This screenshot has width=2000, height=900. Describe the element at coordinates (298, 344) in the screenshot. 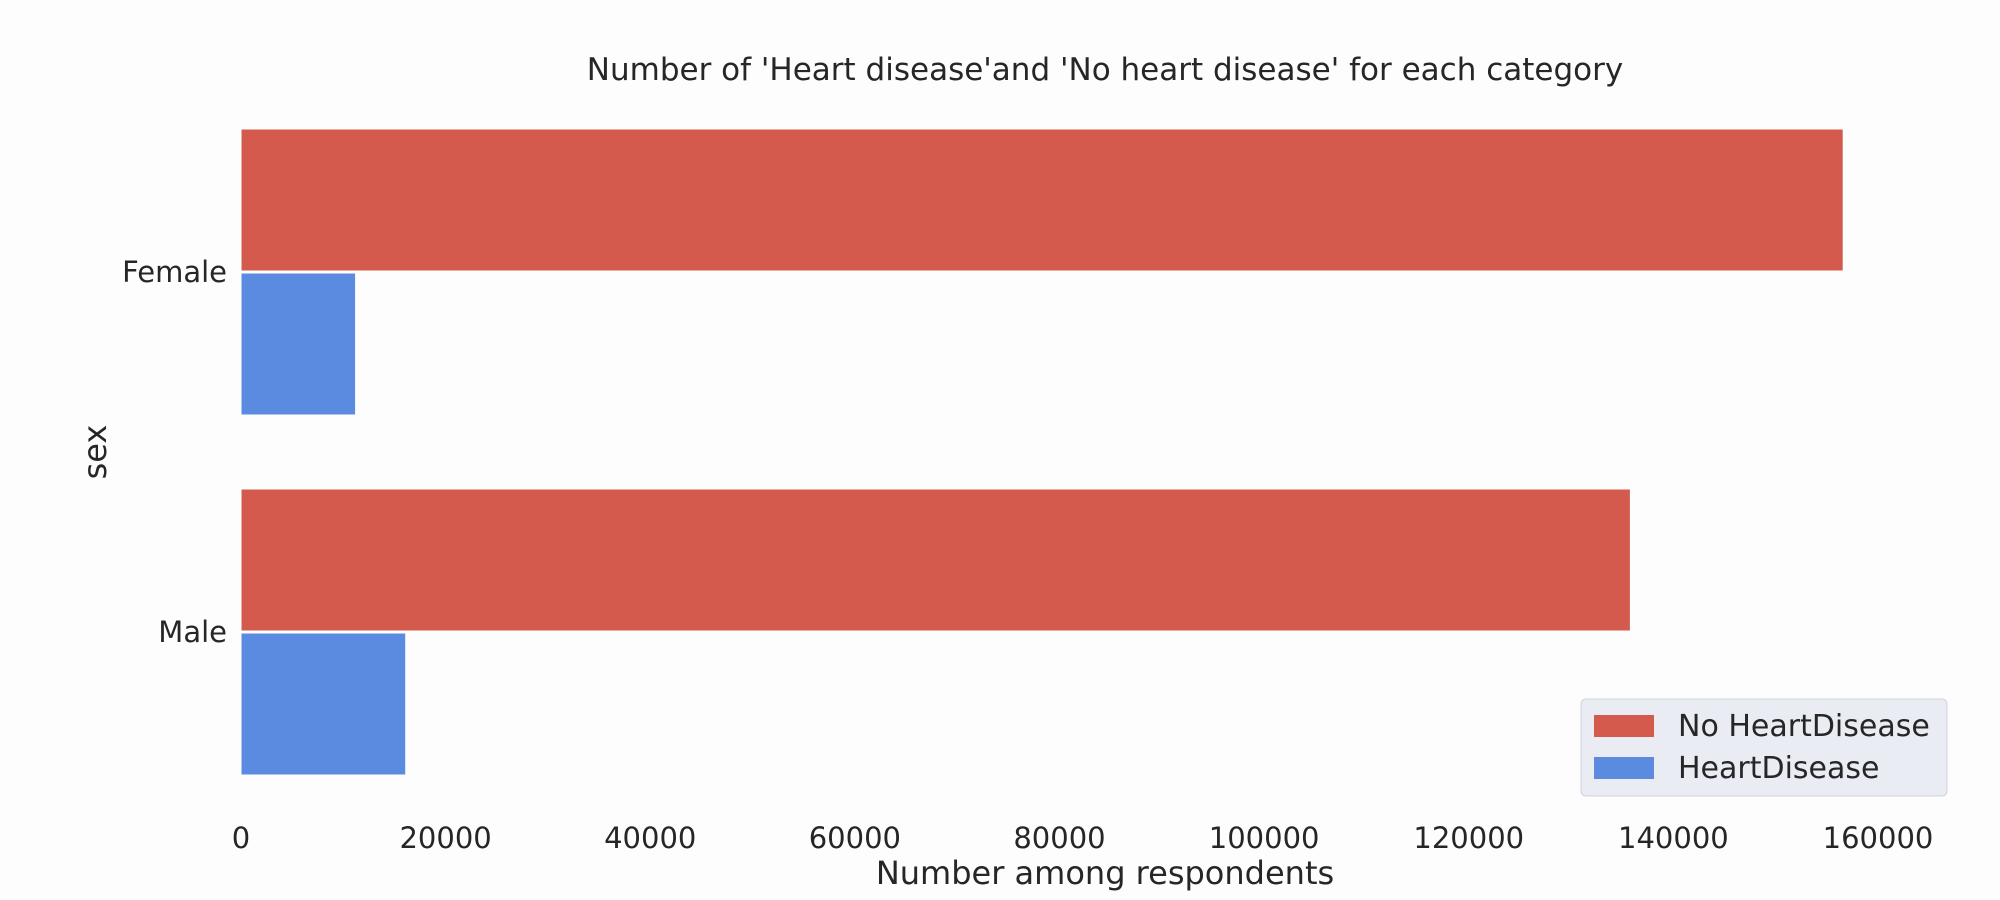

I see `bar-heartdisease-female` at that location.